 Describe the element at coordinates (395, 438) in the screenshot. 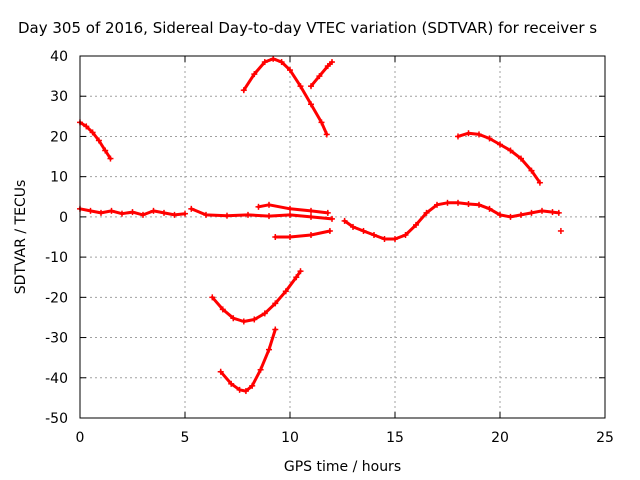

I see `x-tick-label: 15` at that location.